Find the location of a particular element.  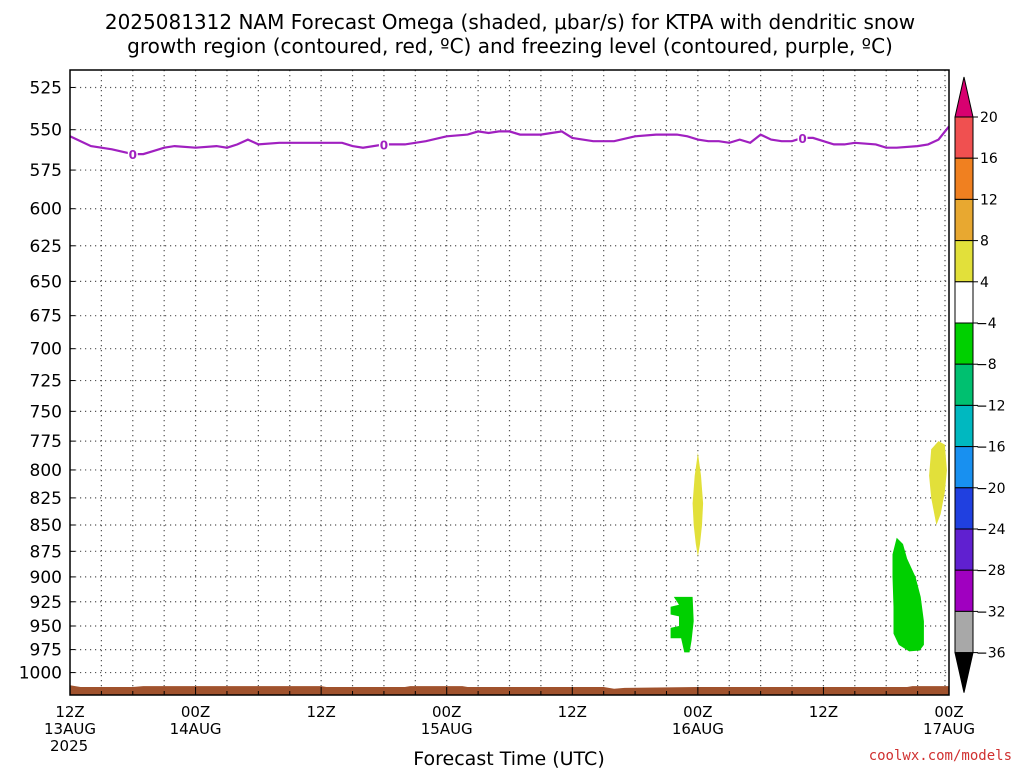

colorbar-label: 8 is located at coordinates (984, 242).